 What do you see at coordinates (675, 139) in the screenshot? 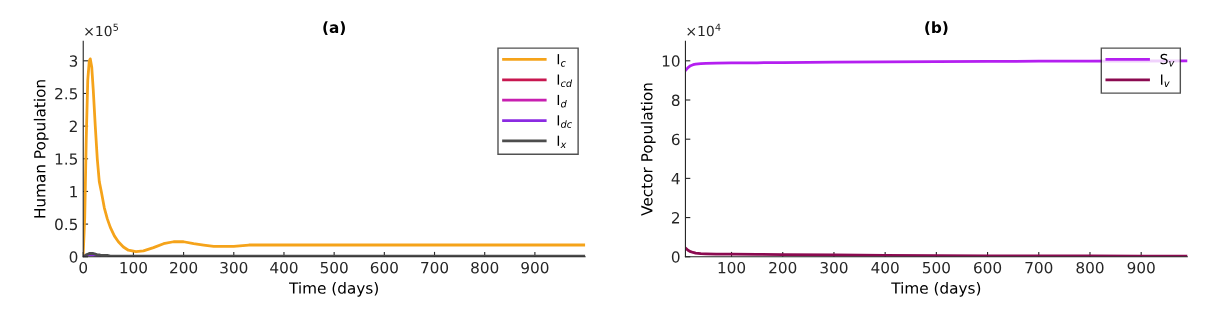
I see `y-tick-label: 6` at bounding box center [675, 139].